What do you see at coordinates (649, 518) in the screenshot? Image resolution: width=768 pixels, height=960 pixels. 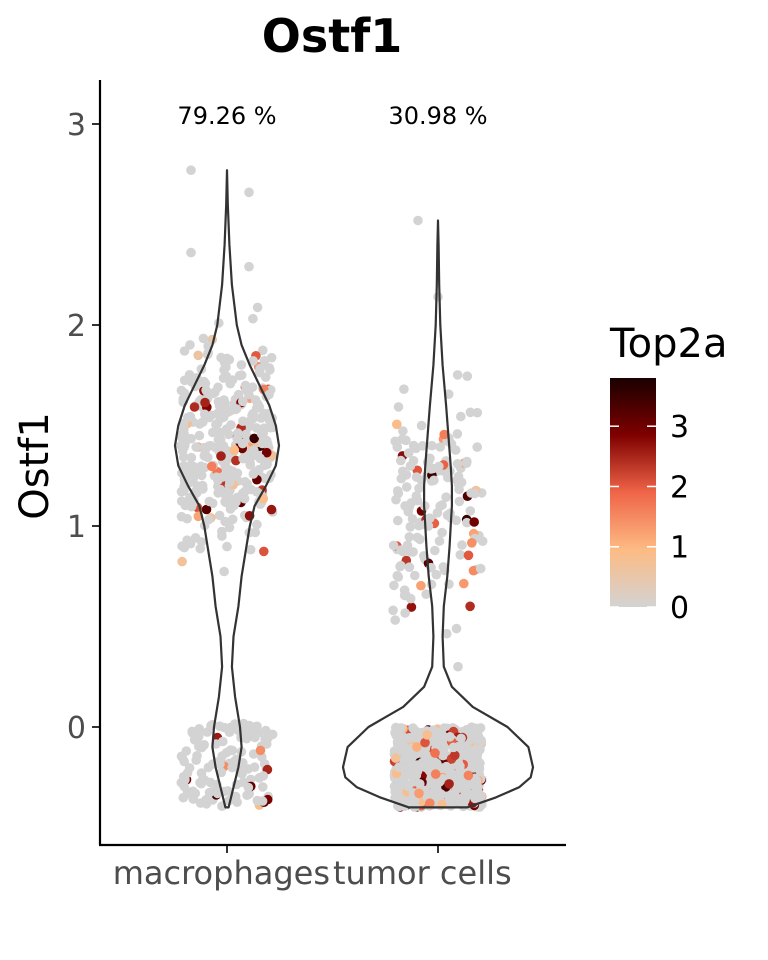 I see `legend-ticks: 0 1 2 3` at bounding box center [649, 518].